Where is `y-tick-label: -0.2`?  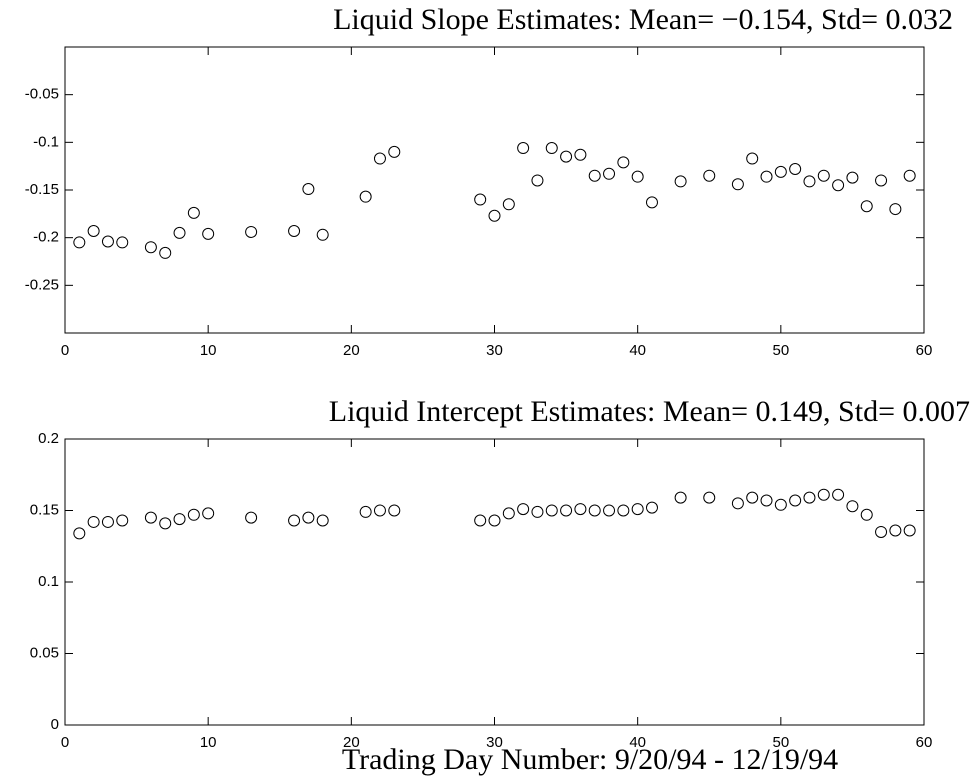
y-tick-label: -0.2 is located at coordinates (46, 237).